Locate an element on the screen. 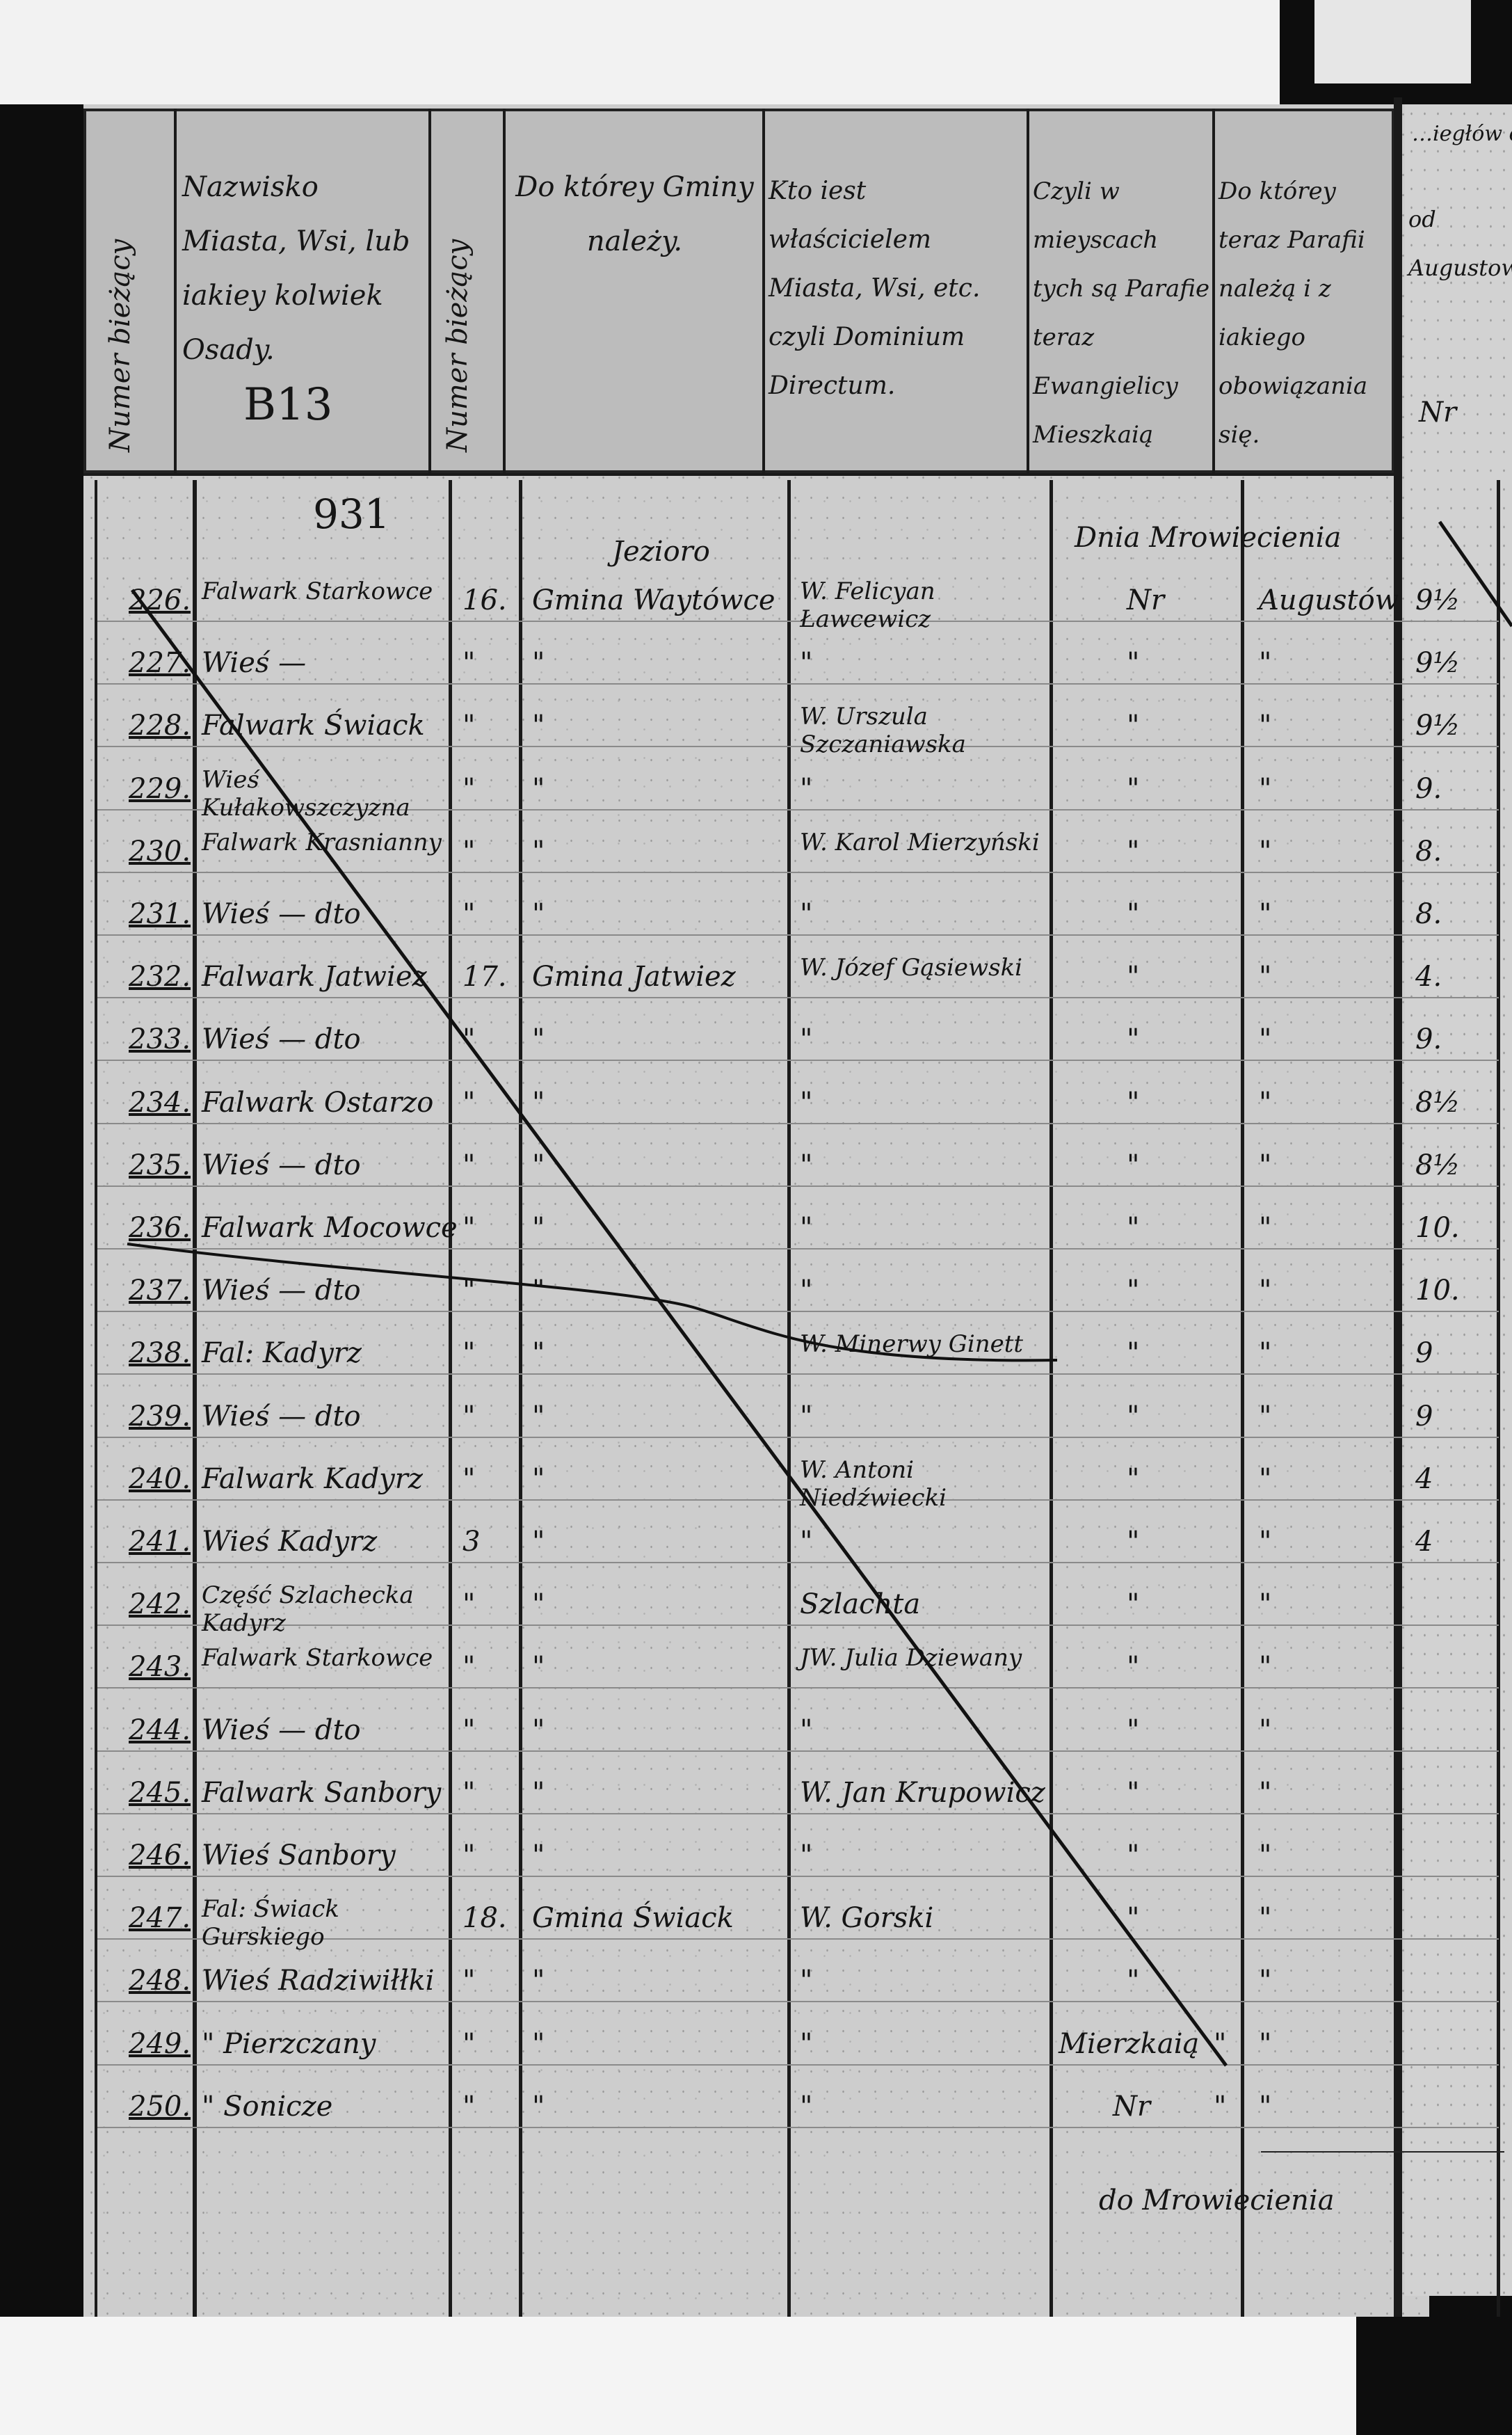 This screenshot has height=2435, width=1512. row-number: 249. is located at coordinates (160, 2043).